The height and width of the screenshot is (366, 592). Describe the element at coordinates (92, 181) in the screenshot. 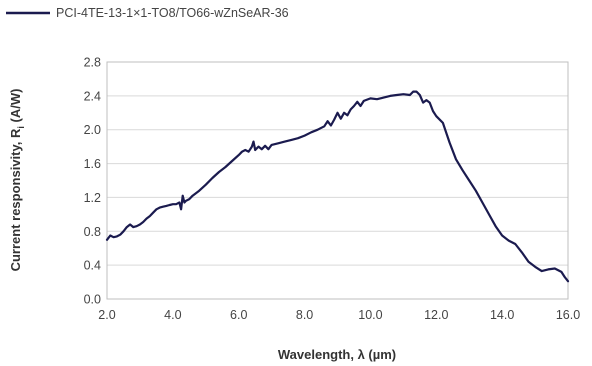

I see `y-tick-labels: 0.0 0.4 0.8 1.2 1.6 2.0 2.4 2.8` at that location.